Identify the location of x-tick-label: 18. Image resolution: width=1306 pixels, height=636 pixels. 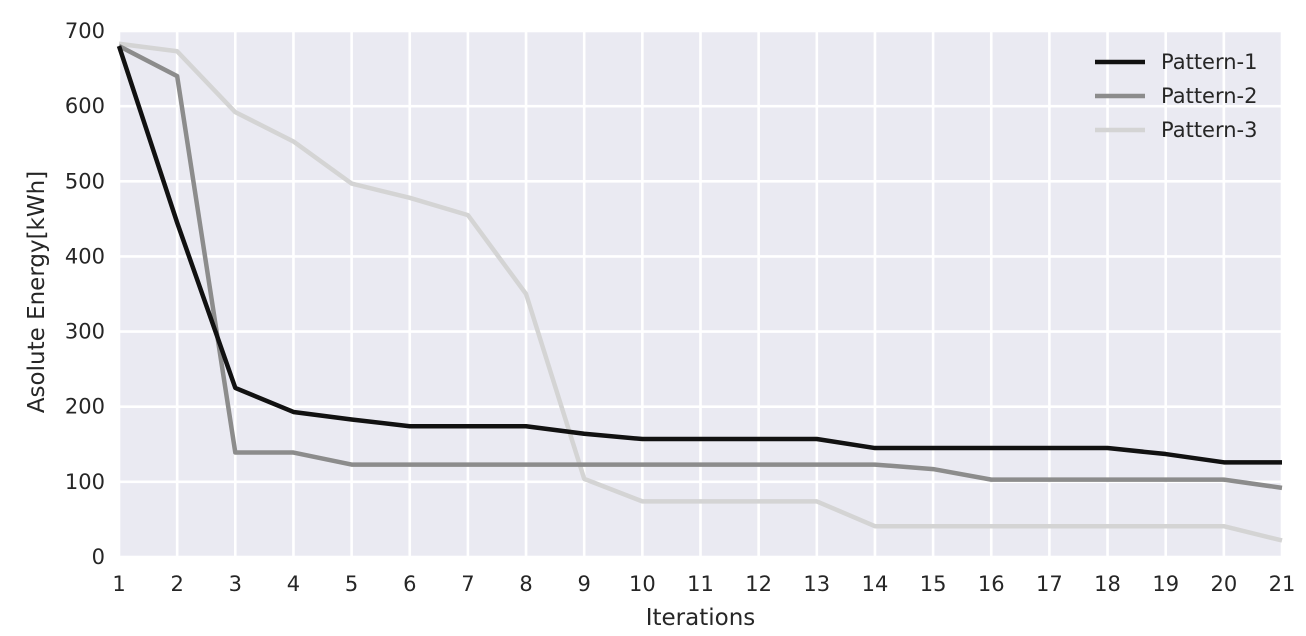
(1107, 584).